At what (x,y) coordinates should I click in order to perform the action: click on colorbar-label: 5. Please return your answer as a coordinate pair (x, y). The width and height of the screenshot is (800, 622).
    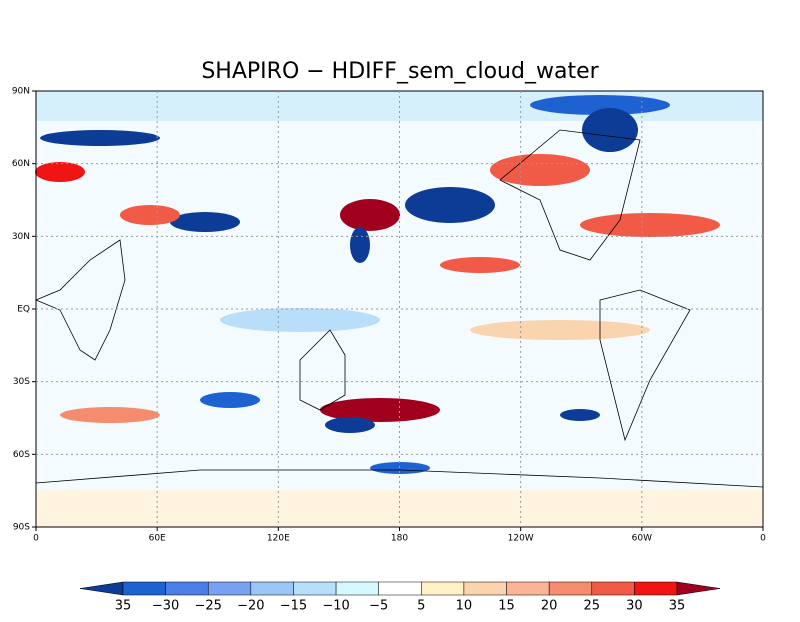
    Looking at the image, I should click on (421, 606).